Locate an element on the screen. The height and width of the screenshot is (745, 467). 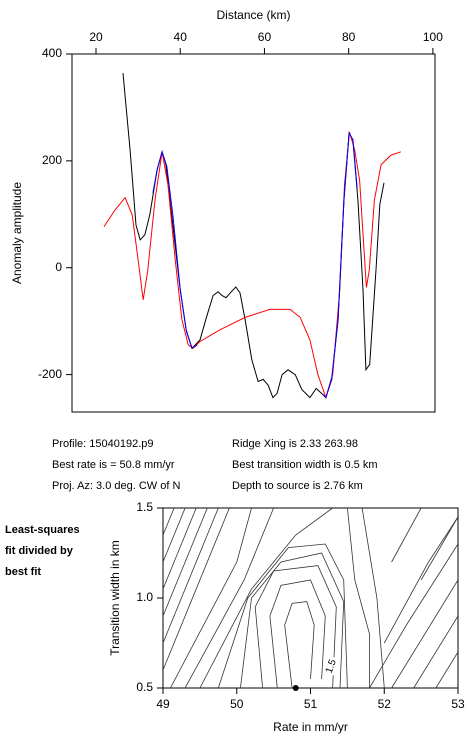
x-axis-title: Distance (km) is located at coordinates (253, 15).